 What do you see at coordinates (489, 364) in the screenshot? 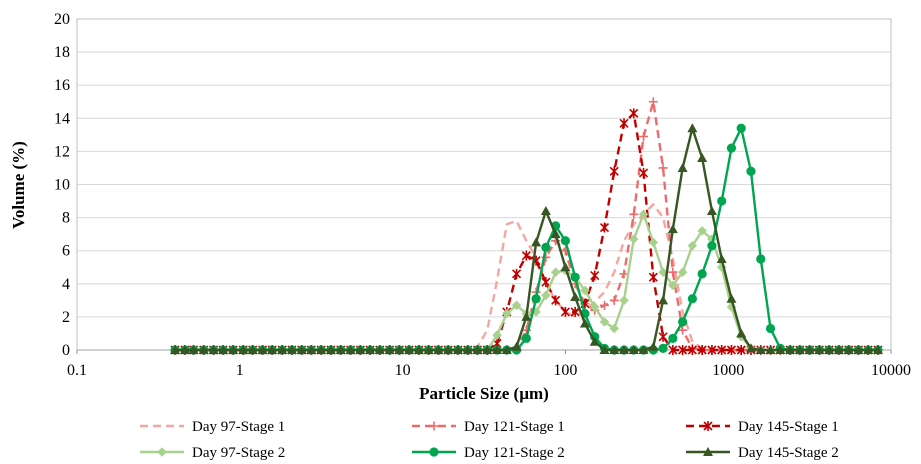
I see `x-axis-ticks: 0.1 1 10 100 1000 10000` at bounding box center [489, 364].